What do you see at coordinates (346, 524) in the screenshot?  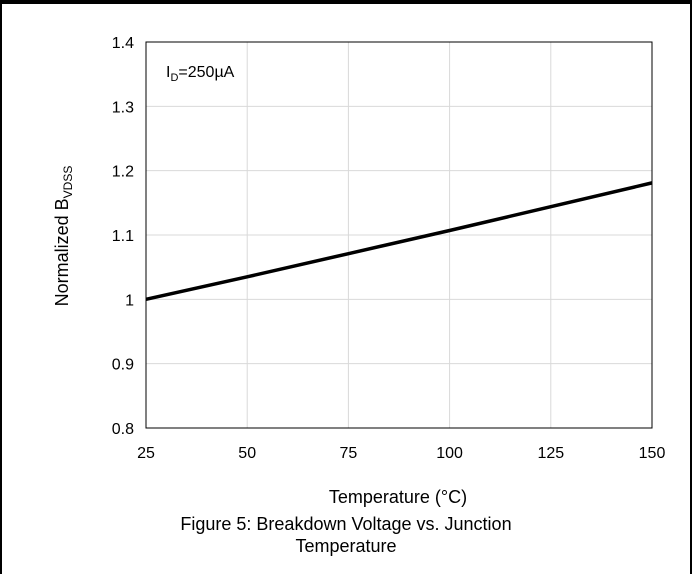 I see `figure-caption-line1: Figure 5: Breakdown Voltage vs. Junction` at bounding box center [346, 524].